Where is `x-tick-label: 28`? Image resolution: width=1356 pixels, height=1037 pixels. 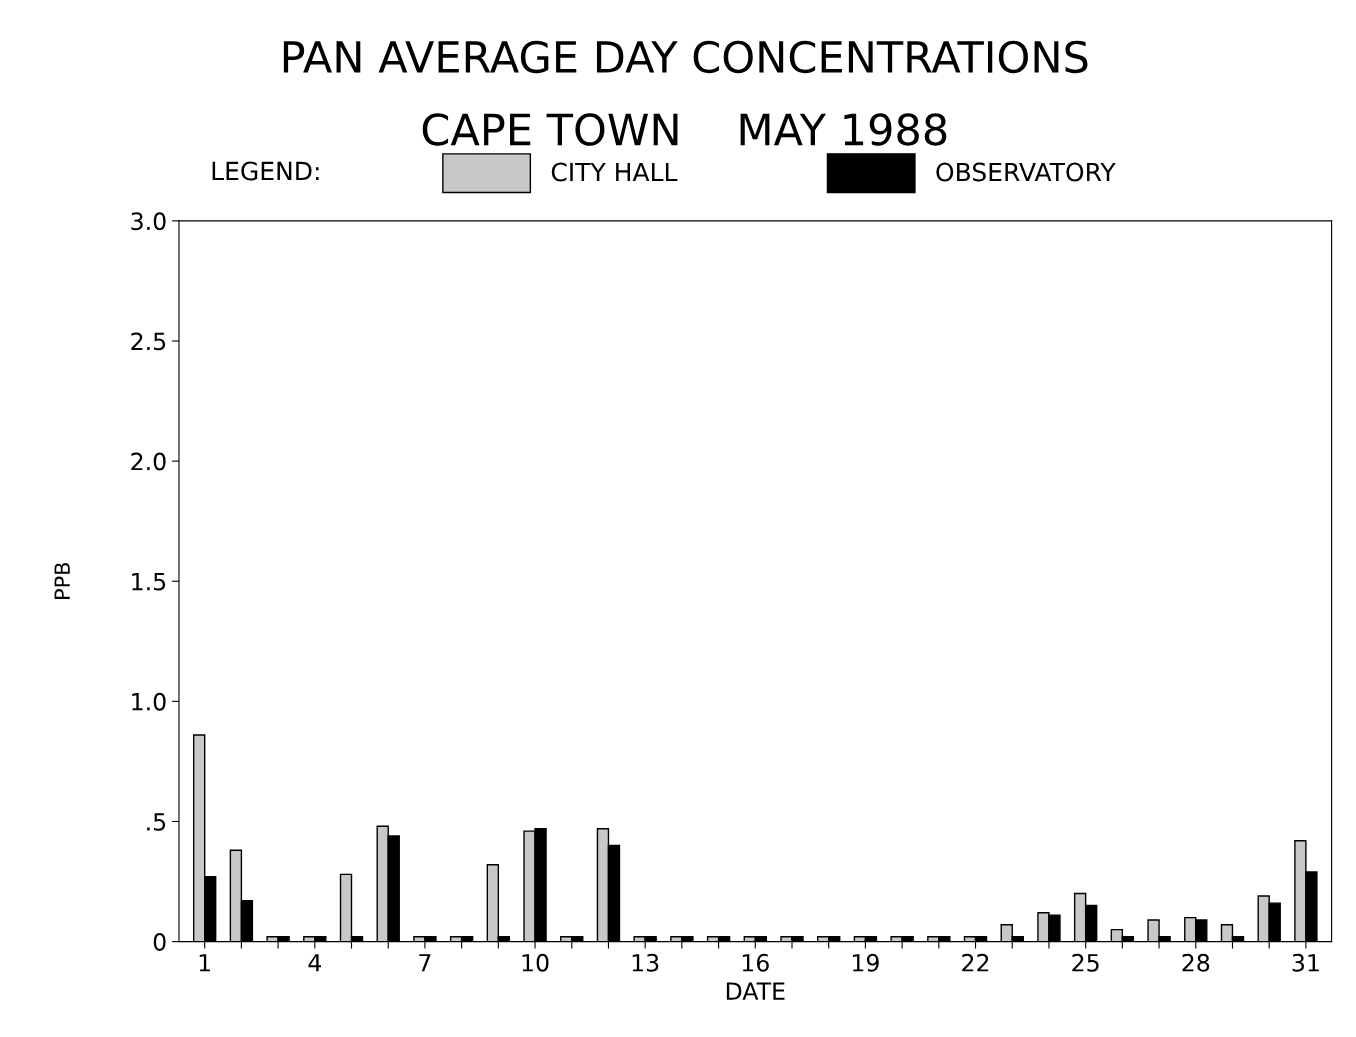
x-tick-label: 28 is located at coordinates (1196, 962).